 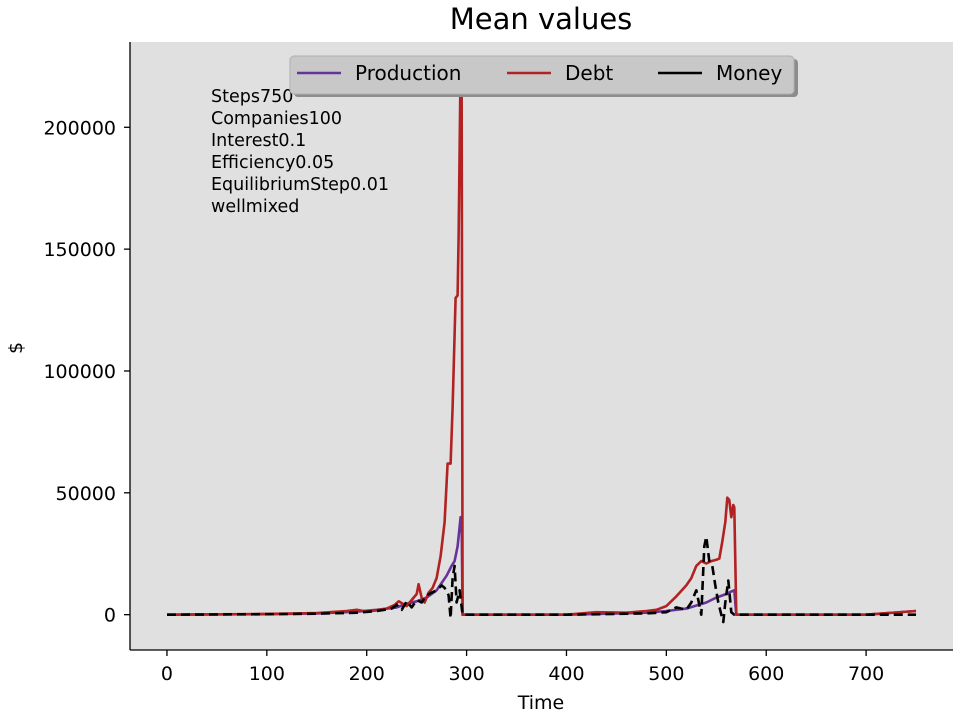 I want to click on x-tick-label: 300, so click(x=466, y=674).